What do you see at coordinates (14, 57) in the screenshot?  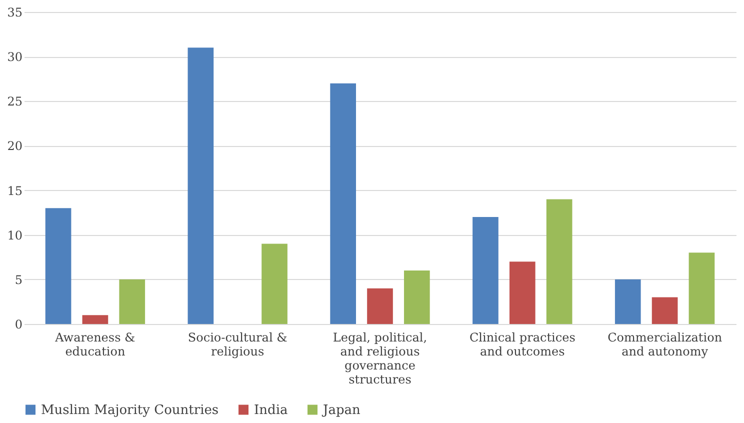 I see `y-tick-label: 30` at bounding box center [14, 57].